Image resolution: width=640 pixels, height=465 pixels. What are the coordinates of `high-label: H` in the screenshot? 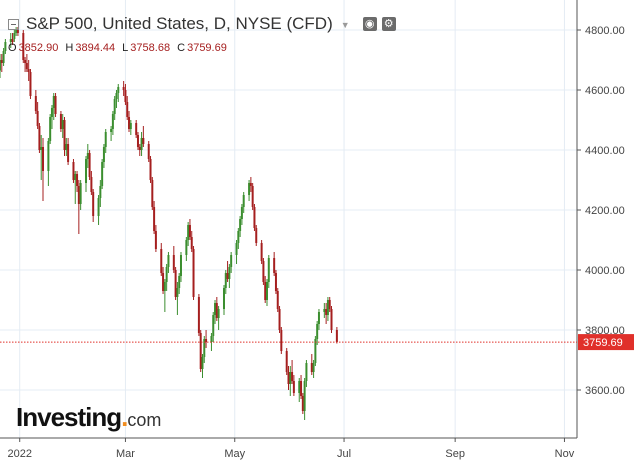 It's located at (69, 48).